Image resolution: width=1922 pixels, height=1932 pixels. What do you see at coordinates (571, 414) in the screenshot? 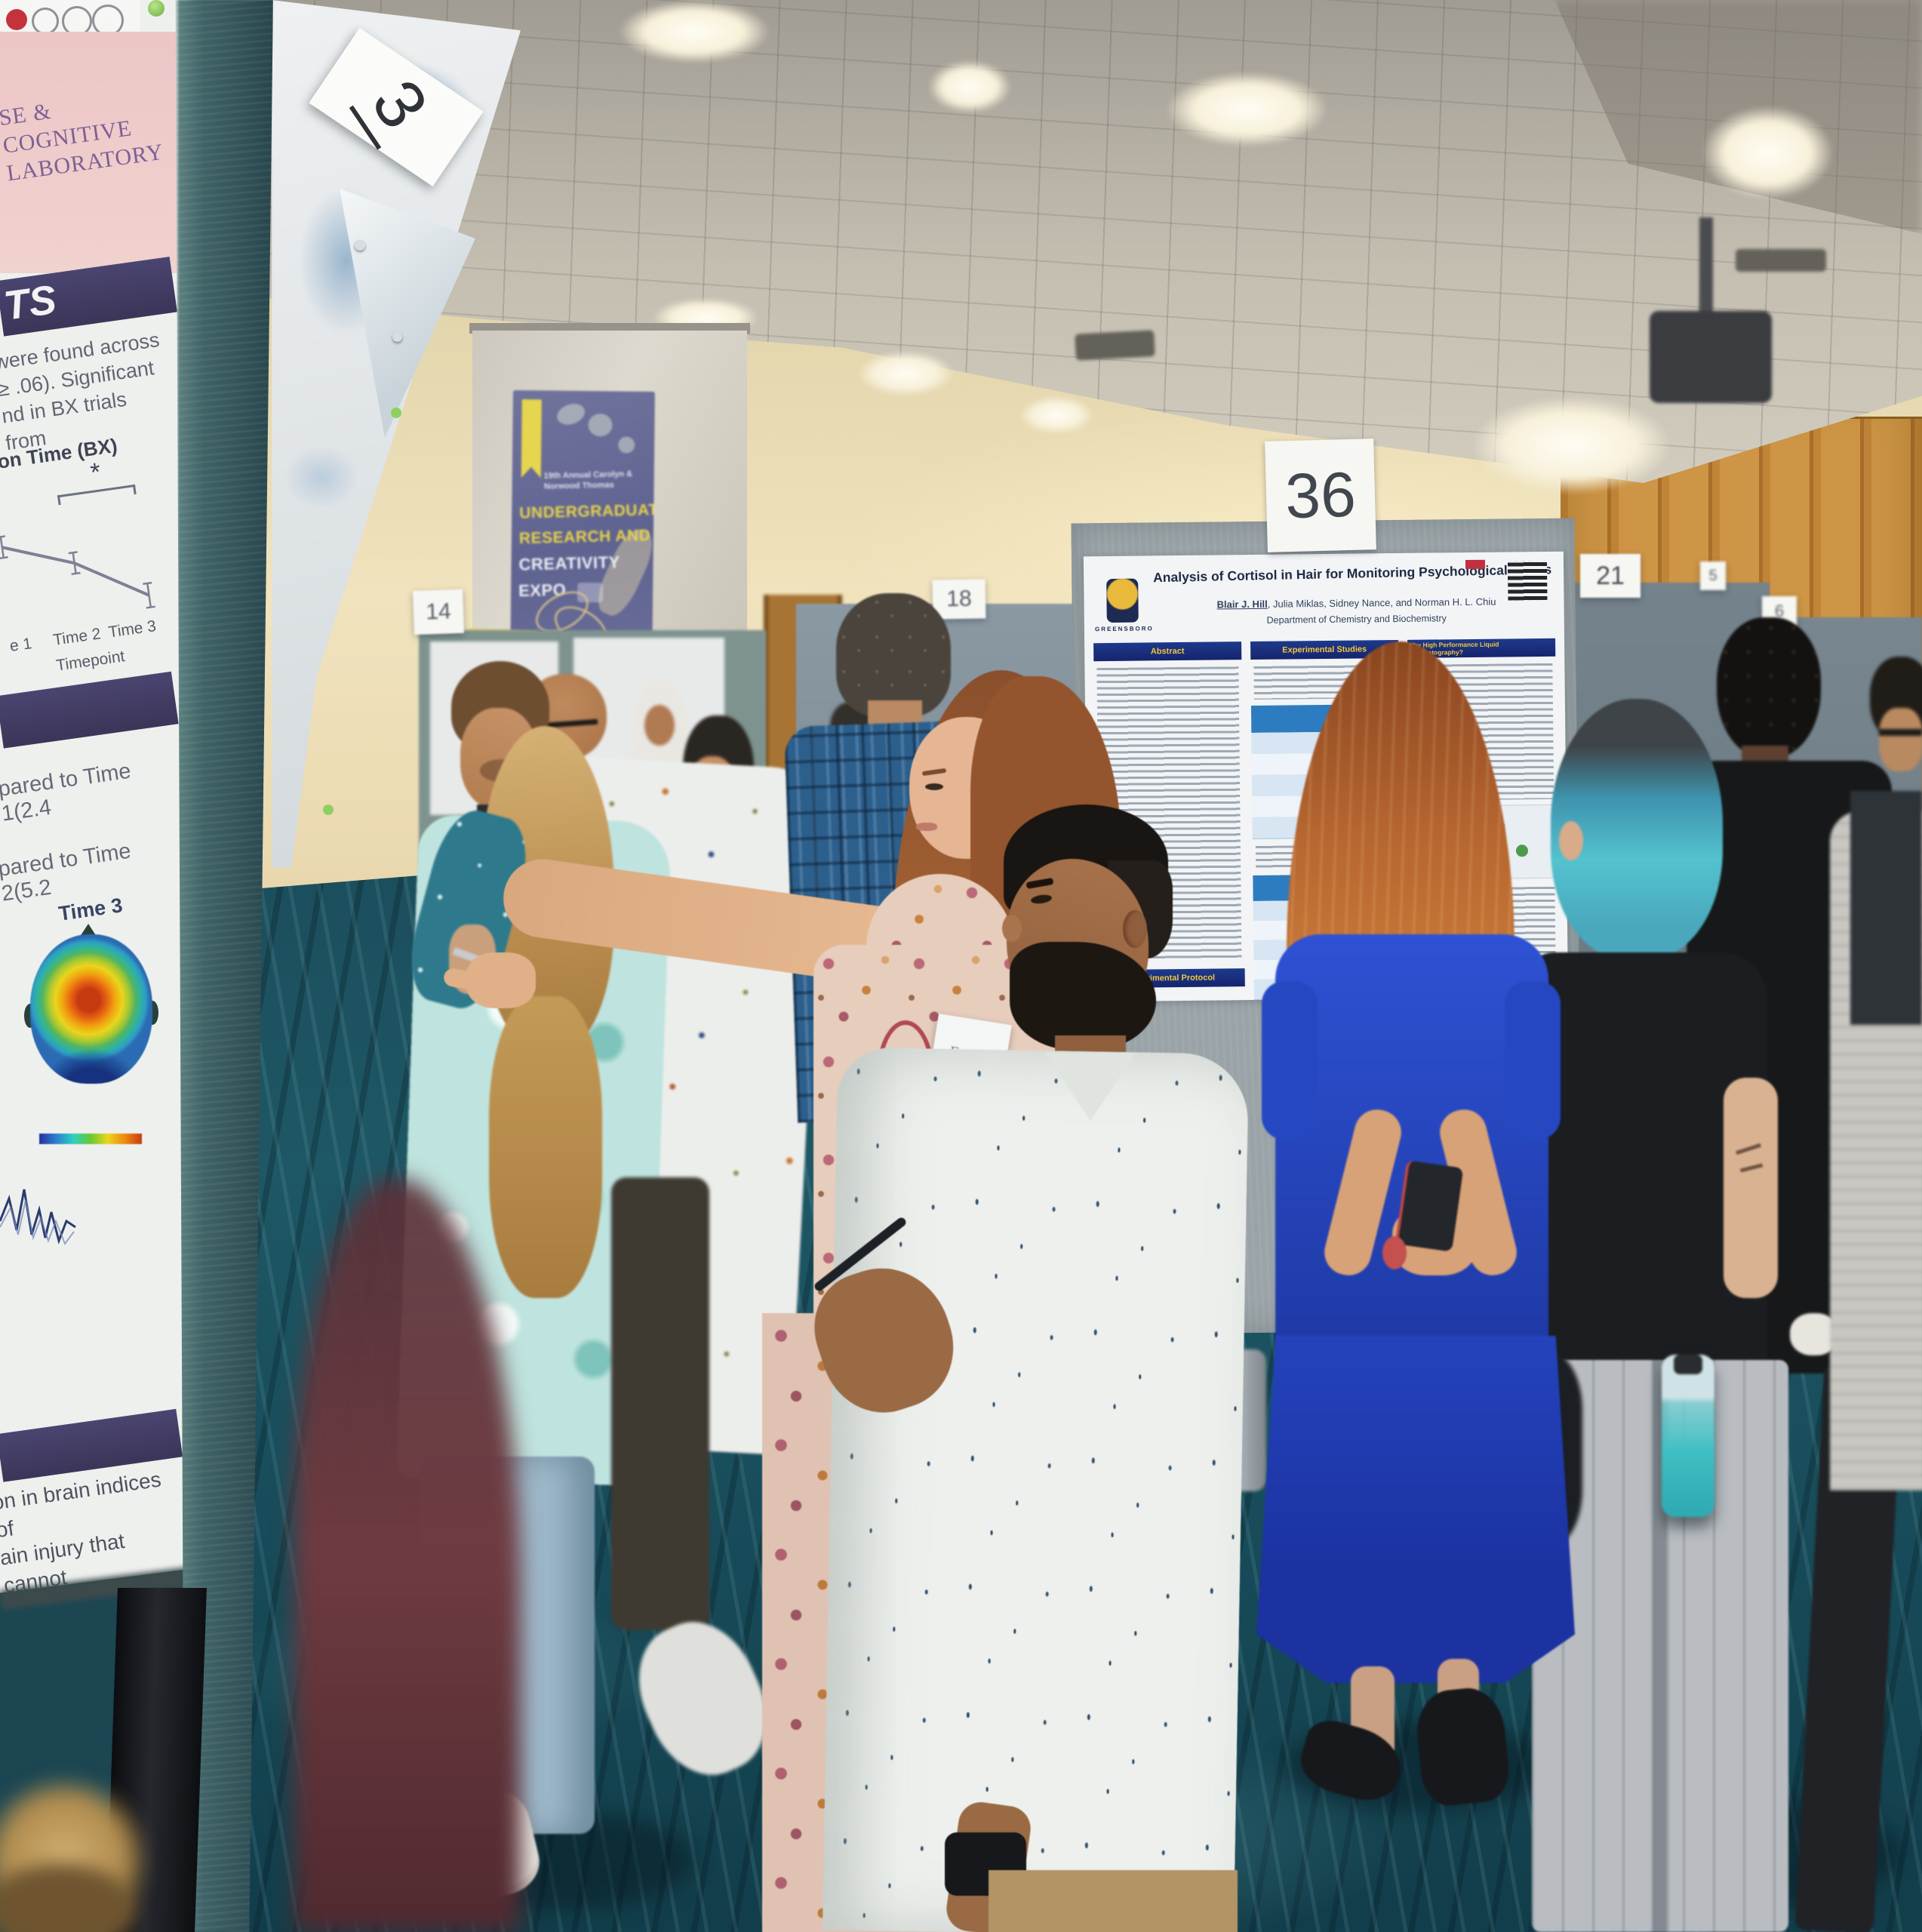
I see `leaf-doodle-icon` at bounding box center [571, 414].